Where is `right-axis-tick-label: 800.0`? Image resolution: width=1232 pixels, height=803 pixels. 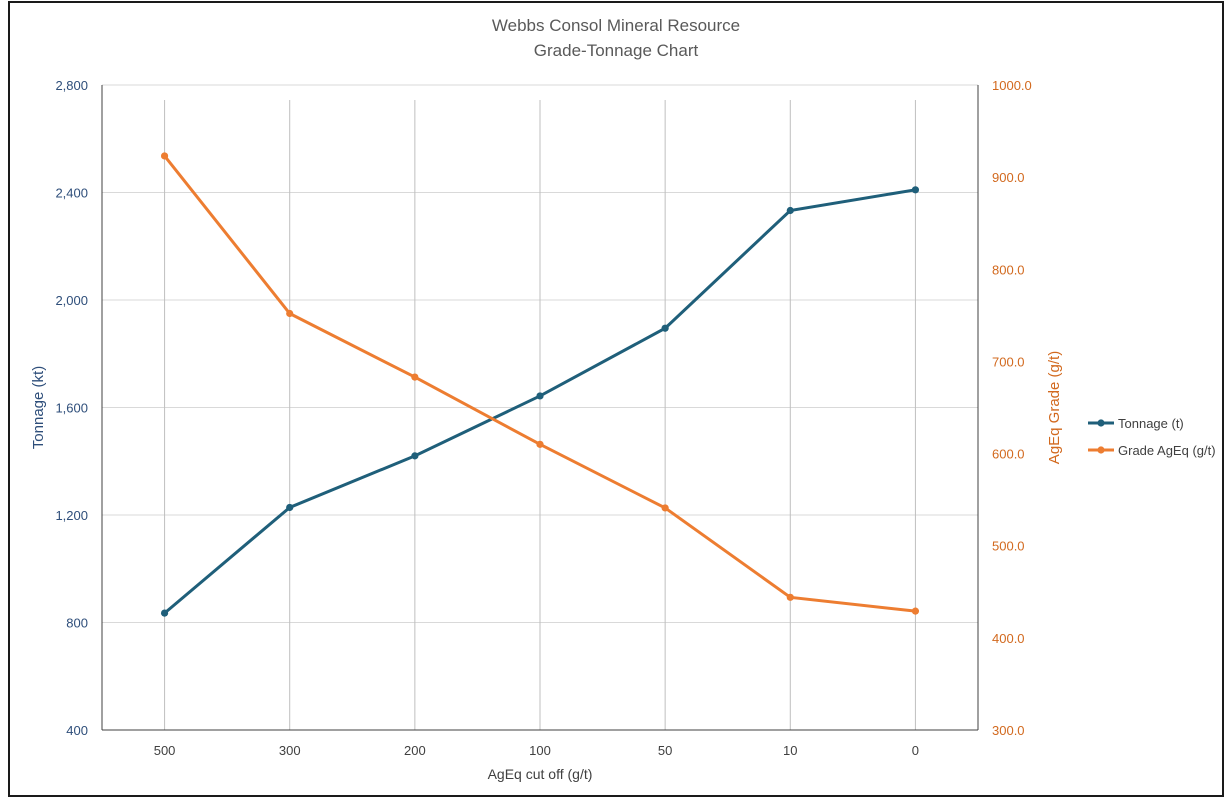
right-axis-tick-label: 800.0 is located at coordinates (1008, 269).